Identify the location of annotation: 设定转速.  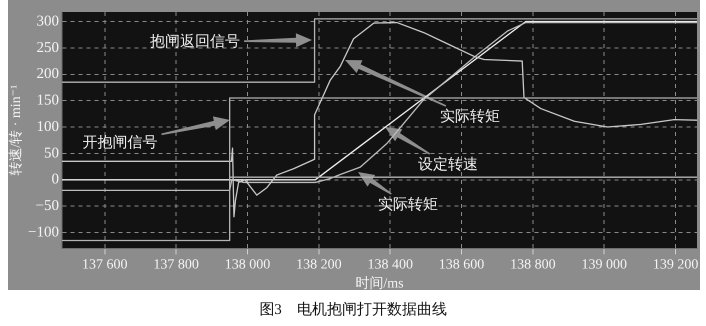
(448, 164).